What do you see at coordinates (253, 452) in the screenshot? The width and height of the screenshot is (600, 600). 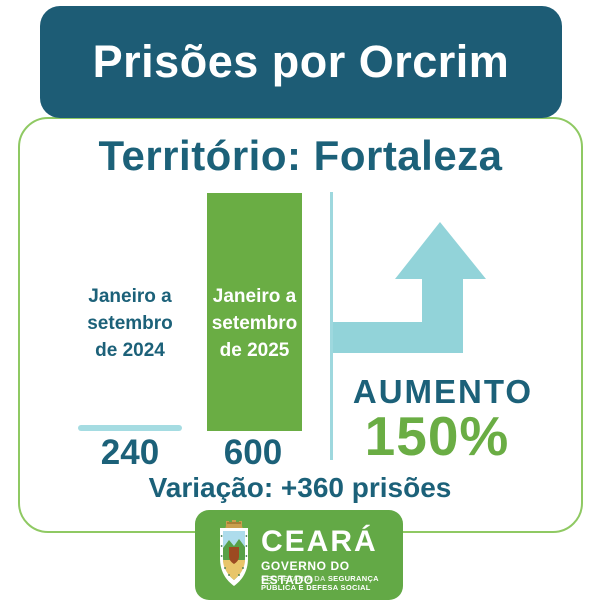 I see `value-2025: 600` at bounding box center [253, 452].